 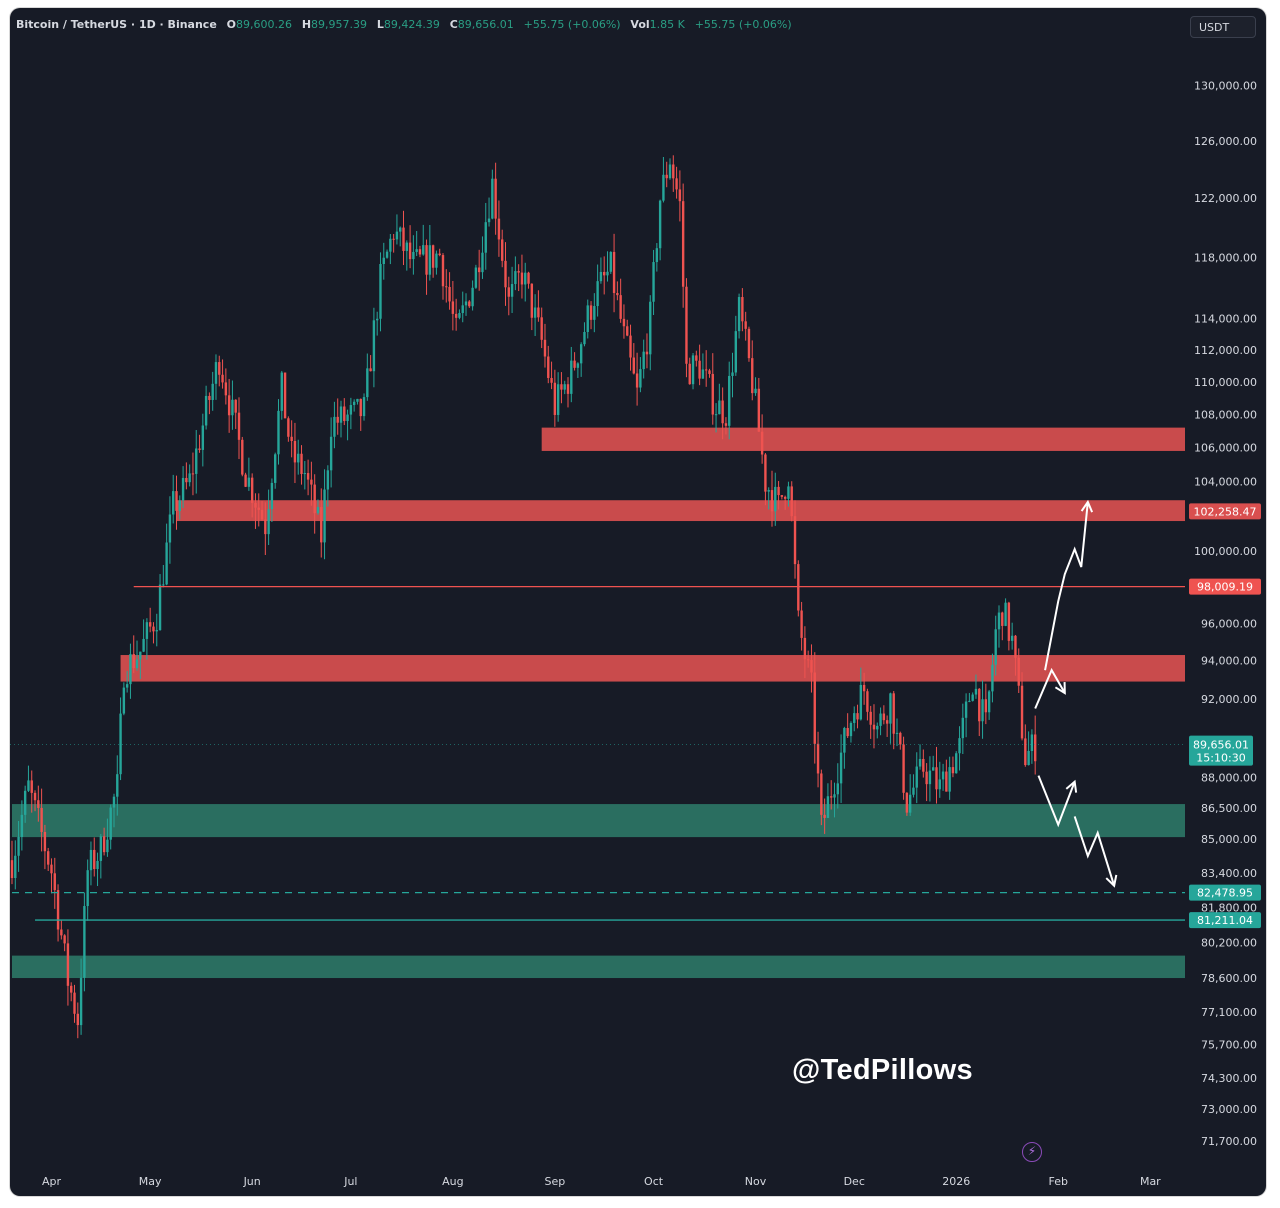 What do you see at coordinates (1032, 1152) in the screenshot?
I see `lightning-icon: ⚡` at bounding box center [1032, 1152].